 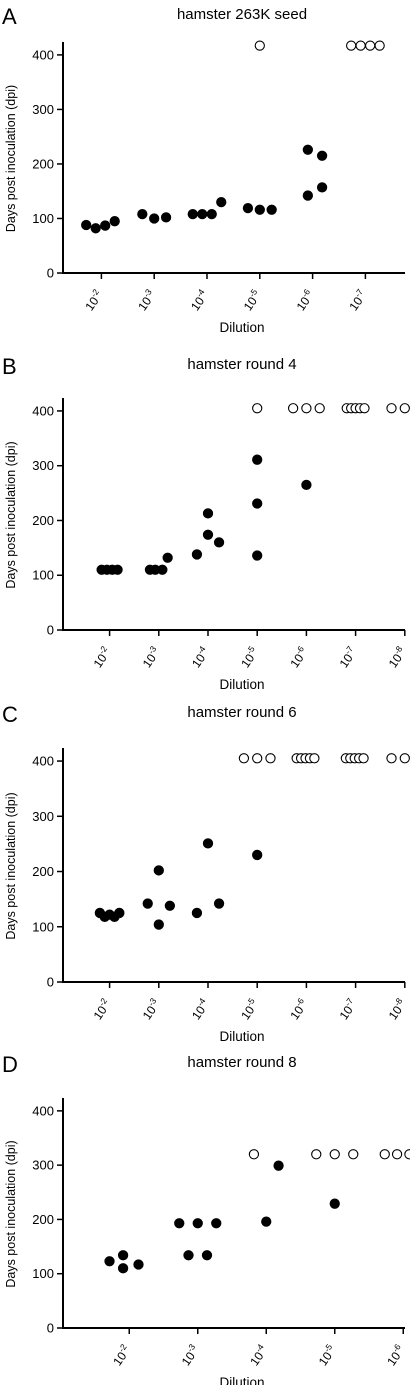 What do you see at coordinates (9, 16) in the screenshot?
I see `panel-label: A` at bounding box center [9, 16].